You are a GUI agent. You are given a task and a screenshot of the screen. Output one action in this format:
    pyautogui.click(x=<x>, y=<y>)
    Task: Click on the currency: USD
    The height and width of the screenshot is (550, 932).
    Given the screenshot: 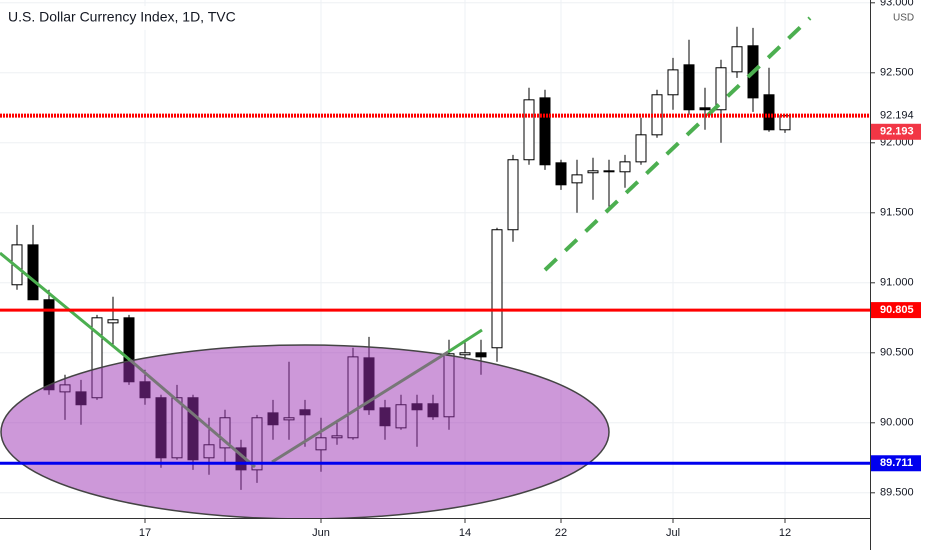 What is the action you would take?
    pyautogui.click(x=903, y=18)
    